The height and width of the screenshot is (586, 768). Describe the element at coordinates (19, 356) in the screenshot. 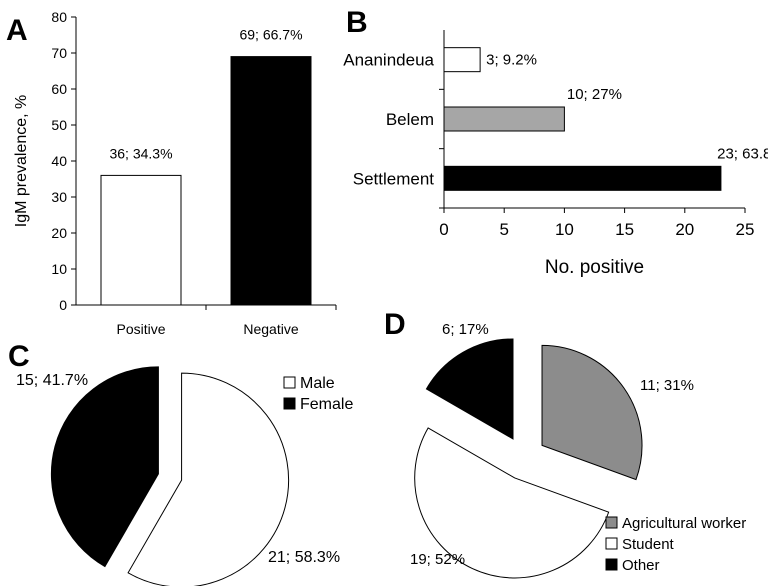

I see `panel-letter-c: C` at that location.